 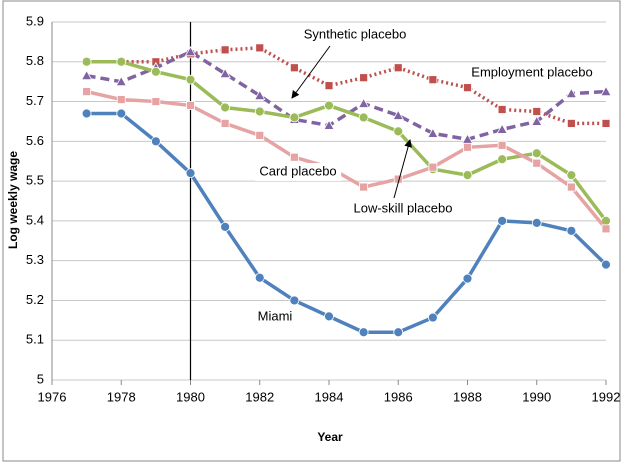 What do you see at coordinates (13, 200) in the screenshot?
I see `y-axis-title: Log weekly wage` at bounding box center [13, 200].